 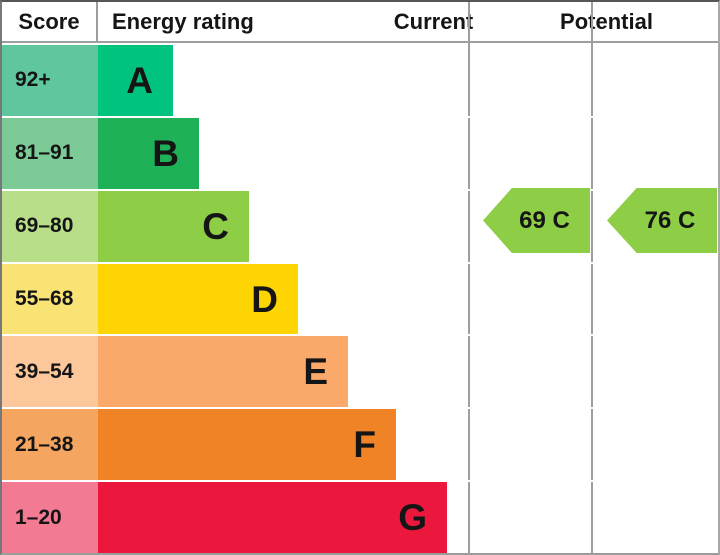 I want to click on band-letter: D, so click(x=264, y=299).